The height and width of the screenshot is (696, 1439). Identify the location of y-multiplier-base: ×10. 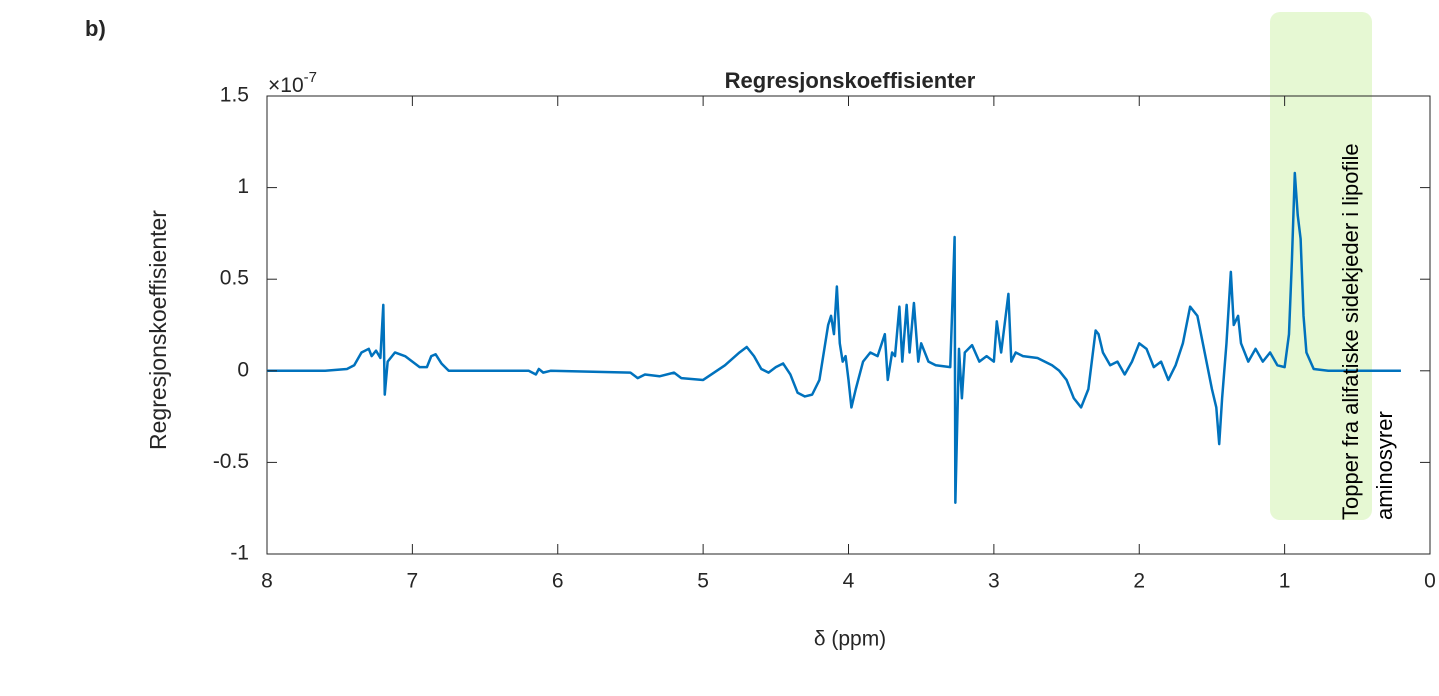
(286, 85).